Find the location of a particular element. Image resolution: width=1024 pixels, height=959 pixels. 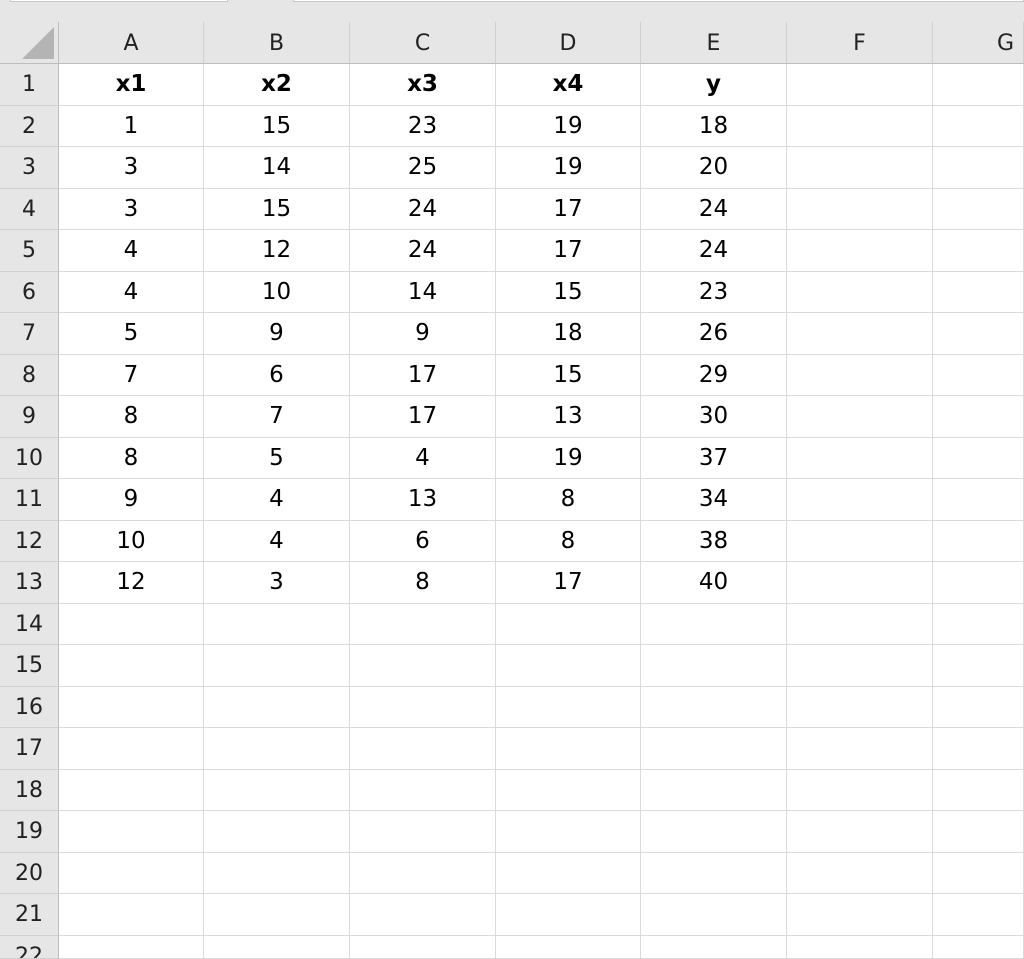

cell-E7: 26 is located at coordinates (714, 334).